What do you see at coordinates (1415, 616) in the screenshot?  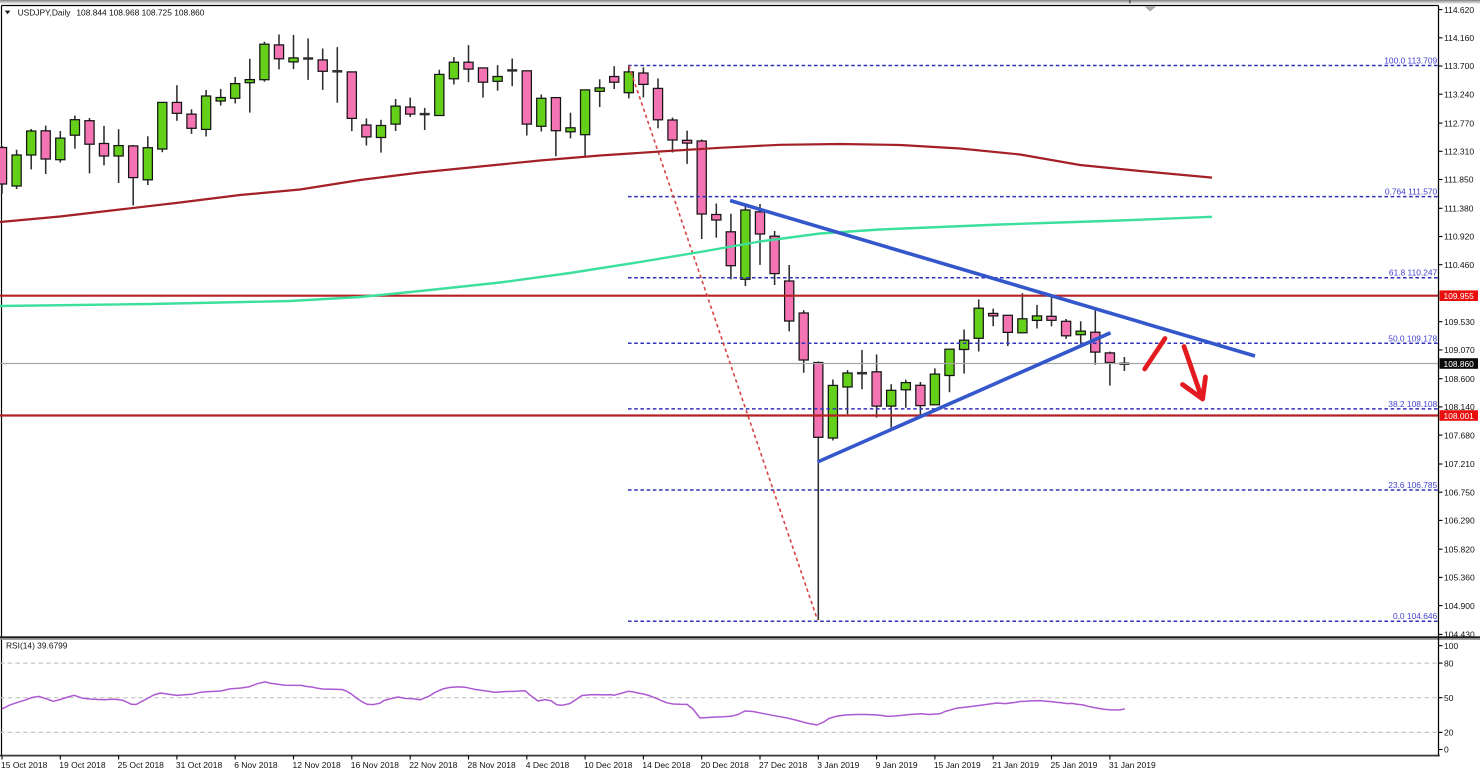 I see `svg-text: 0.0 104.646` at bounding box center [1415, 616].